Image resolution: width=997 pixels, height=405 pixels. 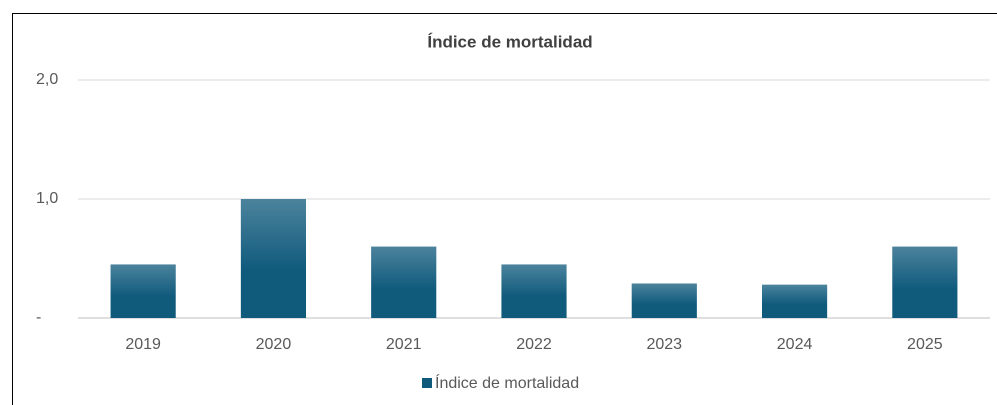 I want to click on legend-swatch, so click(x=427, y=383).